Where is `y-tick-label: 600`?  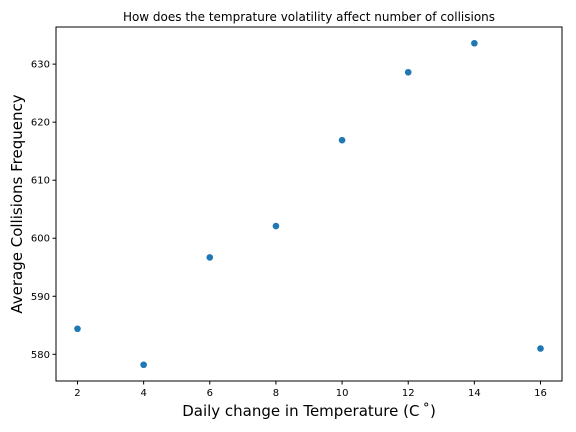
y-tick-label: 600 is located at coordinates (40, 239).